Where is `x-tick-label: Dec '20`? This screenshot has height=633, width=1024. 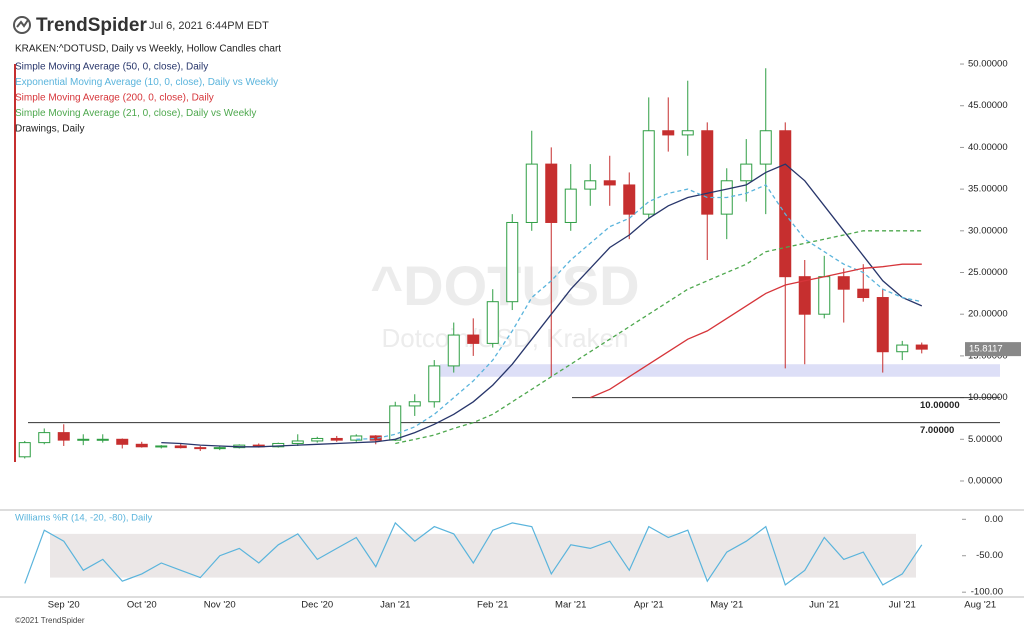
x-tick-label: Dec '20 is located at coordinates (317, 605).